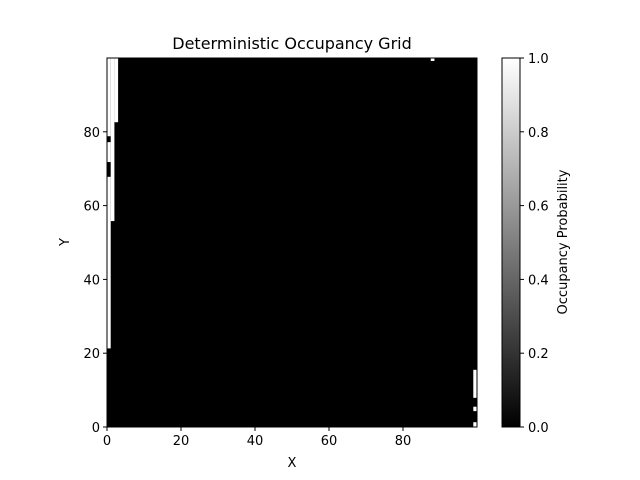 This screenshot has width=640, height=480. I want to click on x-axis: 0 20 40 60 80, so click(257, 438).